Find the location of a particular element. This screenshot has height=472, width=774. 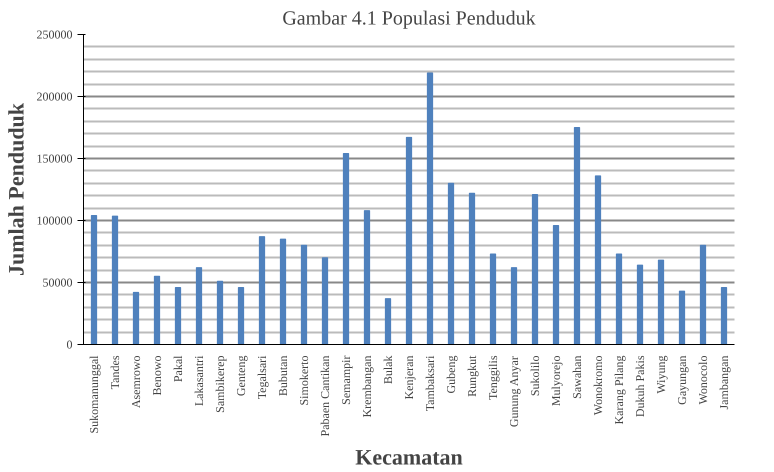

x-tick-label: Rungkut is located at coordinates (472, 375).